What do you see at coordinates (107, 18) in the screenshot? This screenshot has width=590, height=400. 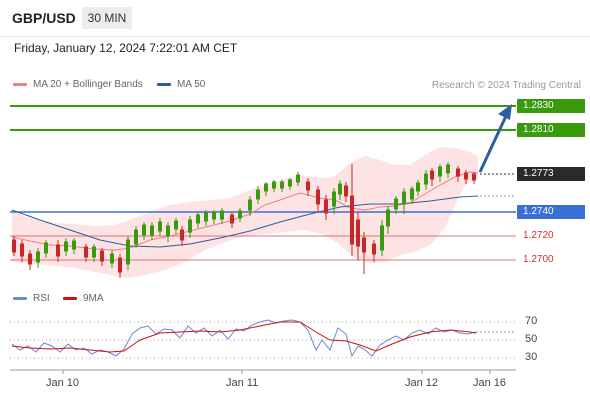 I see `timeframe-button: 30 MIN` at bounding box center [107, 18].